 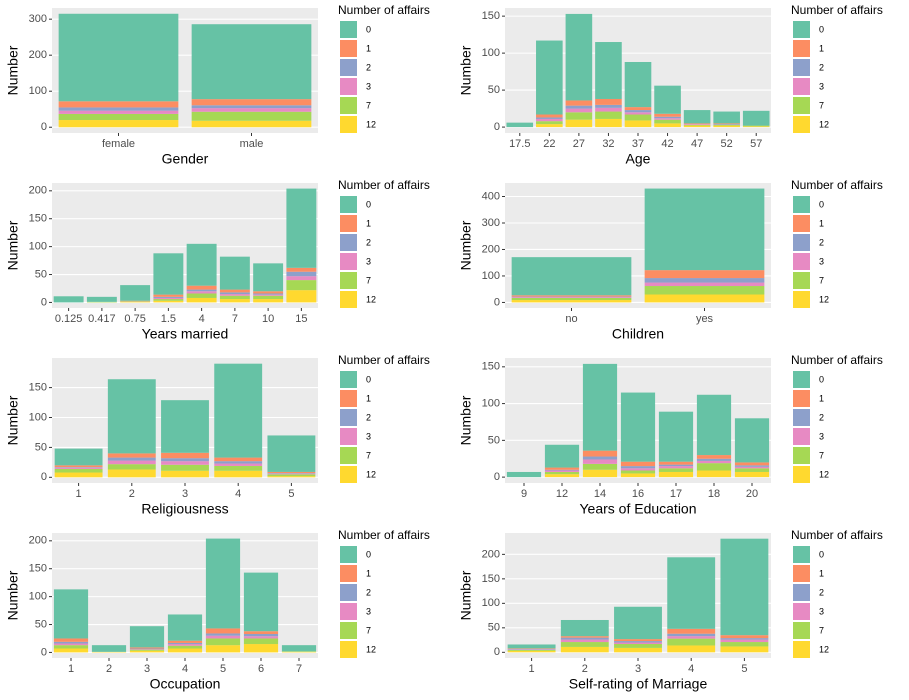 I want to click on x-tick-label: 17, so click(x=676, y=494).